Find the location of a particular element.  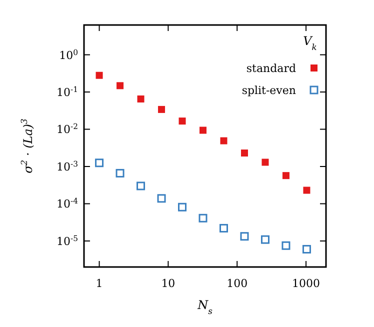

x-tick-label: 1000 is located at coordinates (306, 283).